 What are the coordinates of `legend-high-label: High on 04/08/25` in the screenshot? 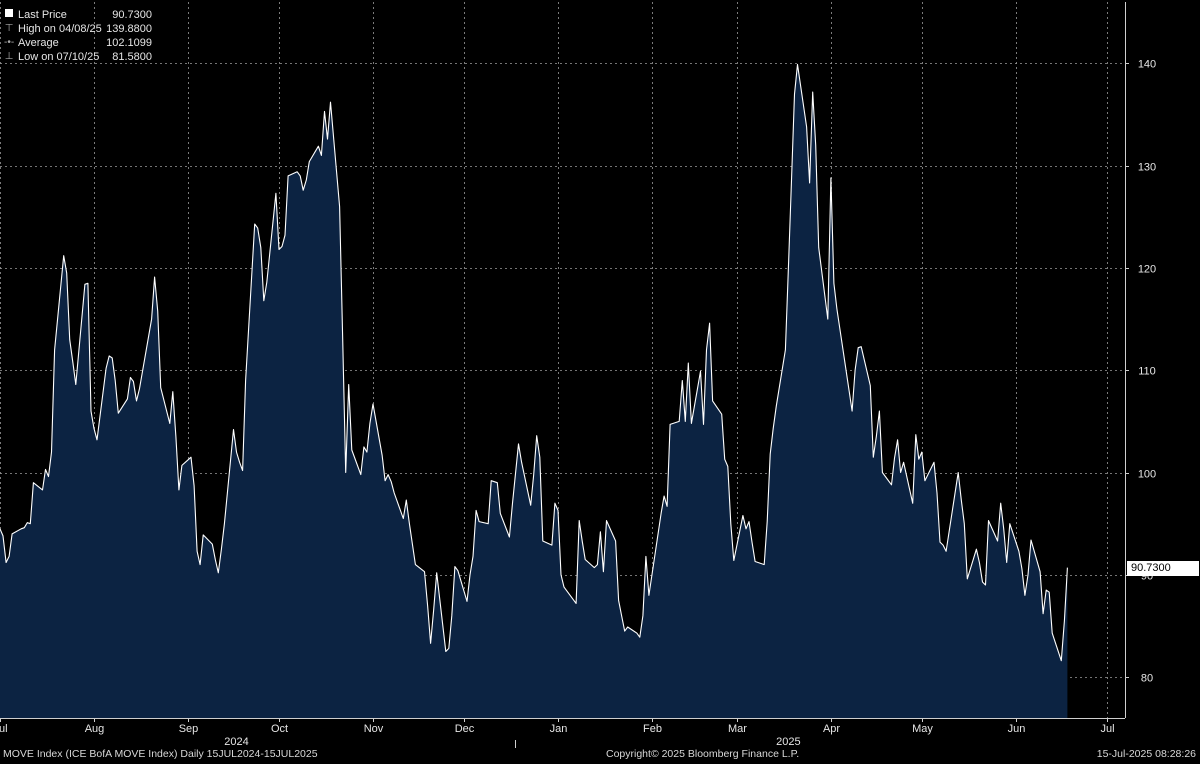 It's located at (60, 29).